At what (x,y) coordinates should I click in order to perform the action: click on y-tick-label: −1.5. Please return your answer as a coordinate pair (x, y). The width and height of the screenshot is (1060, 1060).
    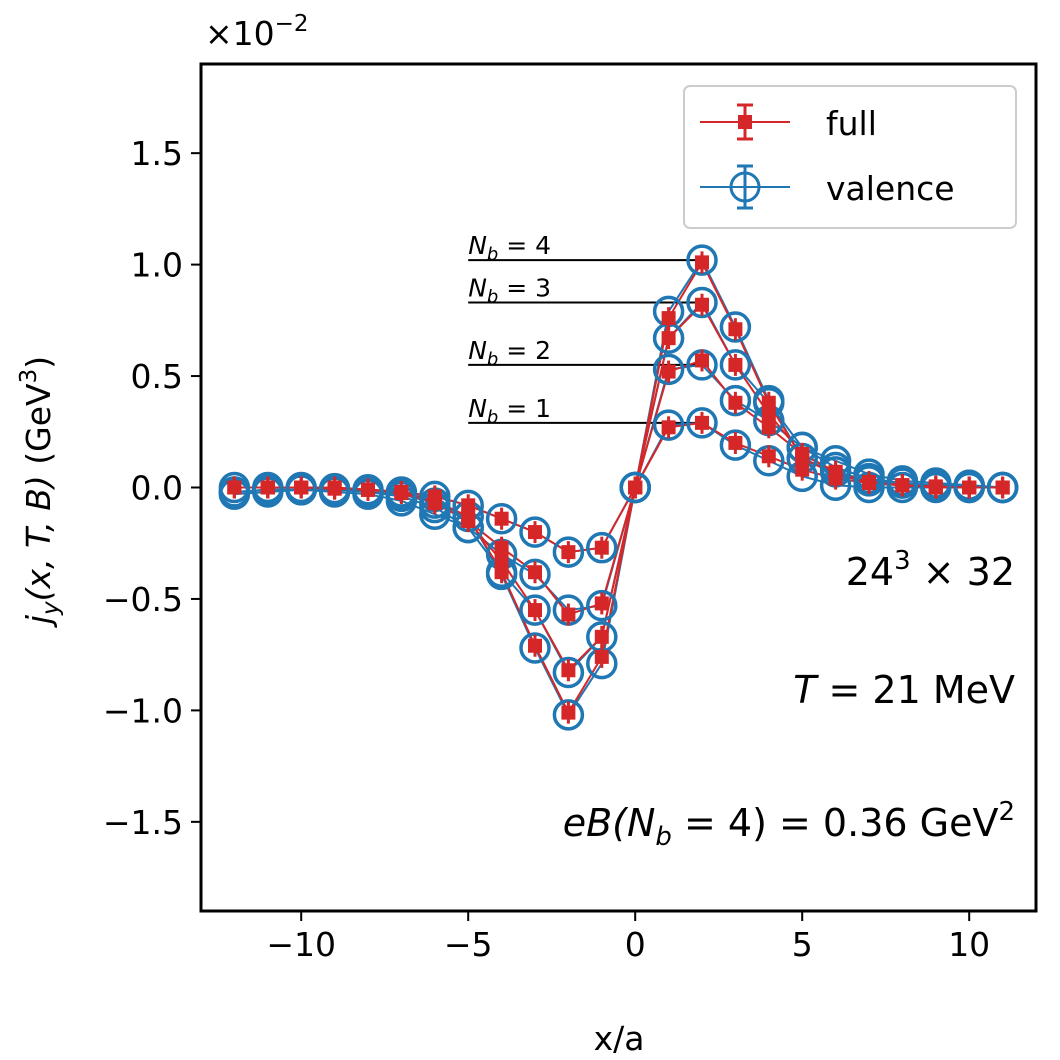
    Looking at the image, I should click on (143, 822).